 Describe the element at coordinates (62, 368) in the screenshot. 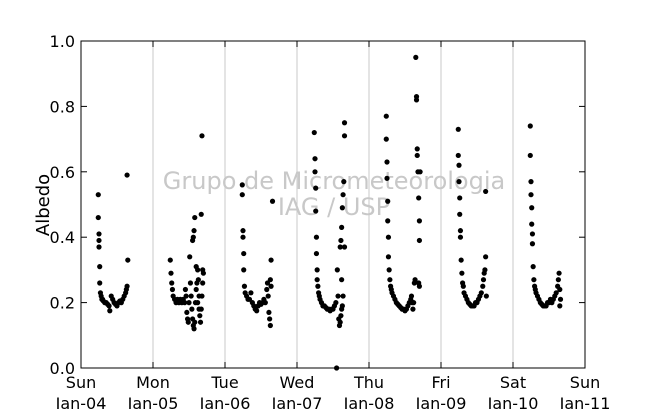

I see `y-tick-label: 0.0` at that location.